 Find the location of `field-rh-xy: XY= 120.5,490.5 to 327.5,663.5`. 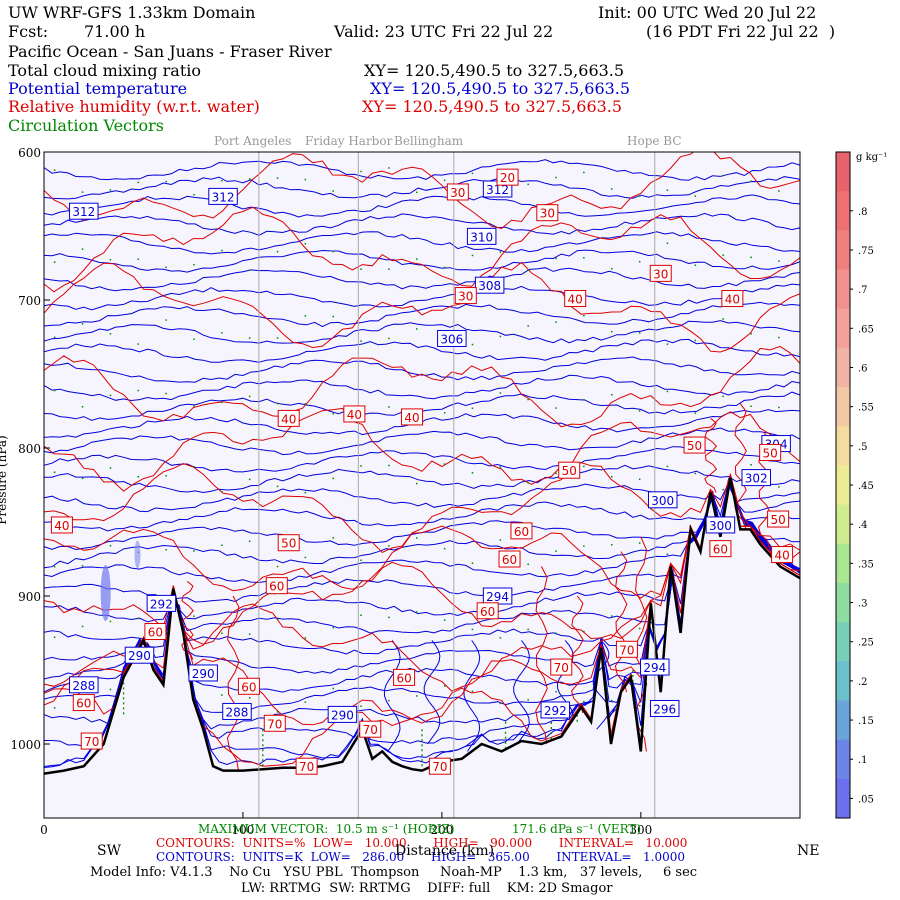

field-rh-xy: XY= 120.5,490.5 to 327.5,663.5 is located at coordinates (492, 106).